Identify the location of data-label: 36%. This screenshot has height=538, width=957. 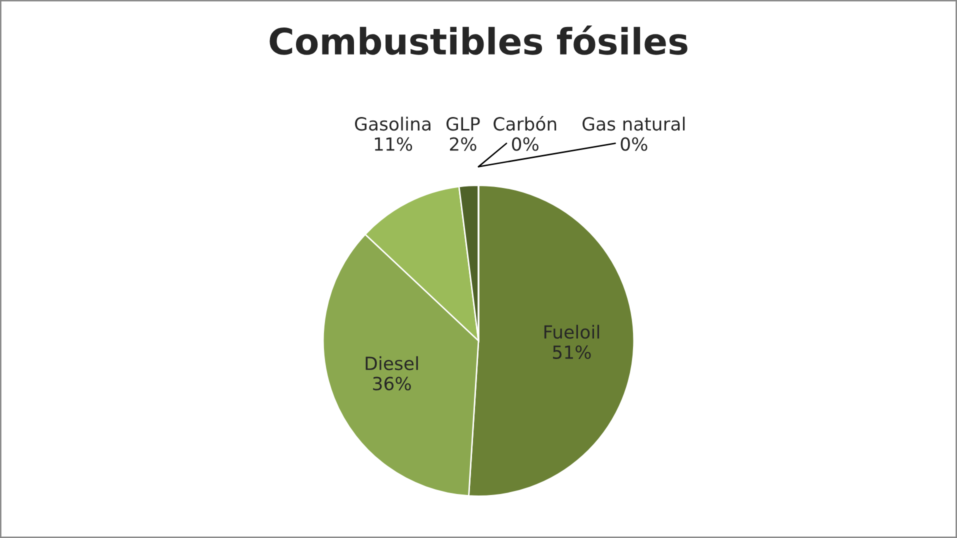
(392, 383).